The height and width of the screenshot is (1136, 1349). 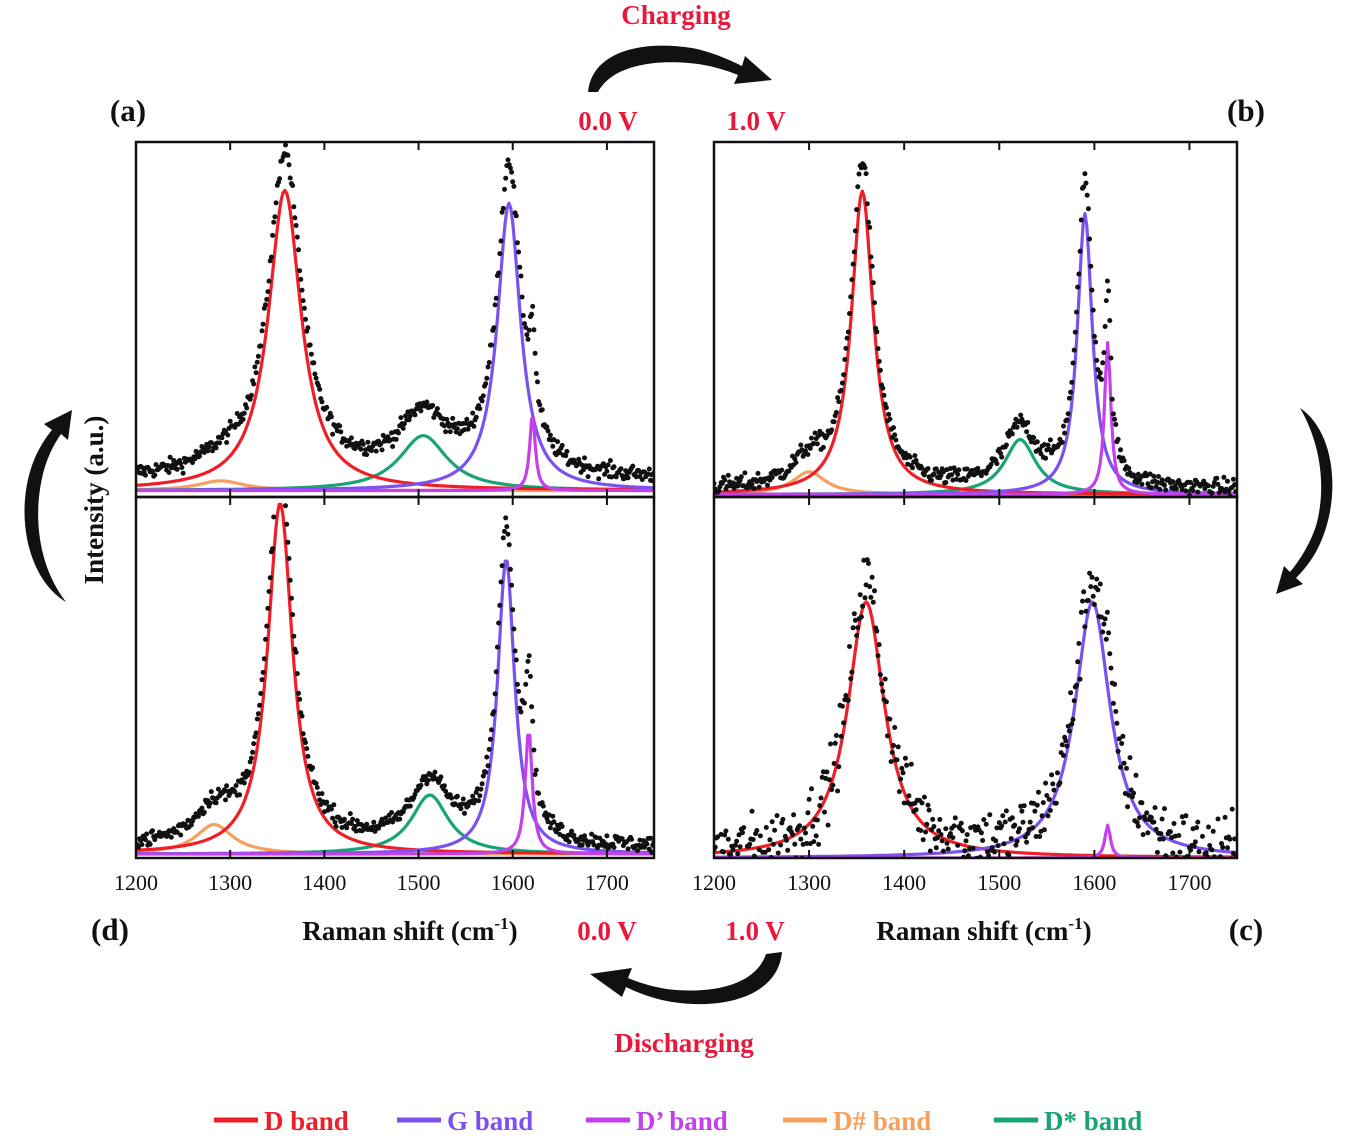 I want to click on voltage-label-b: 1.0 V, so click(x=756, y=121).